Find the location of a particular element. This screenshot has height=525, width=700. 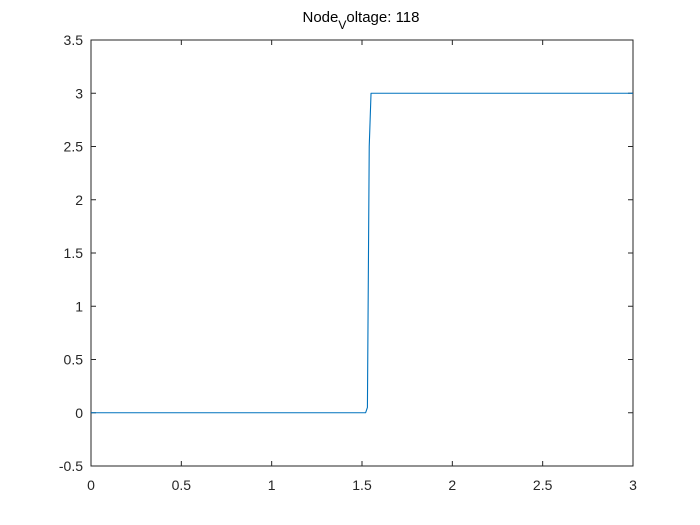

y-tick-label: 3 is located at coordinates (79, 93).